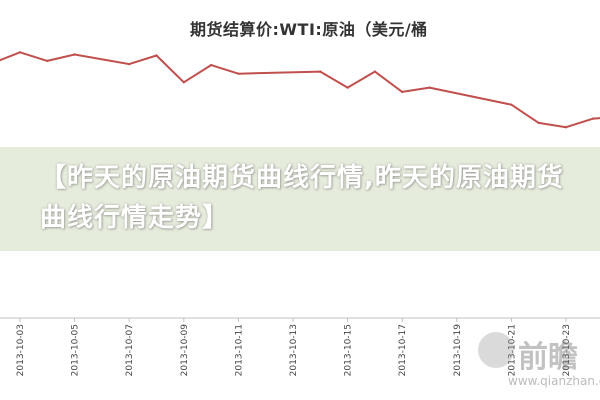 This screenshot has height=400, width=600. What do you see at coordinates (21, 350) in the screenshot?
I see `x-tick-label: 2013-10-03` at bounding box center [21, 350].